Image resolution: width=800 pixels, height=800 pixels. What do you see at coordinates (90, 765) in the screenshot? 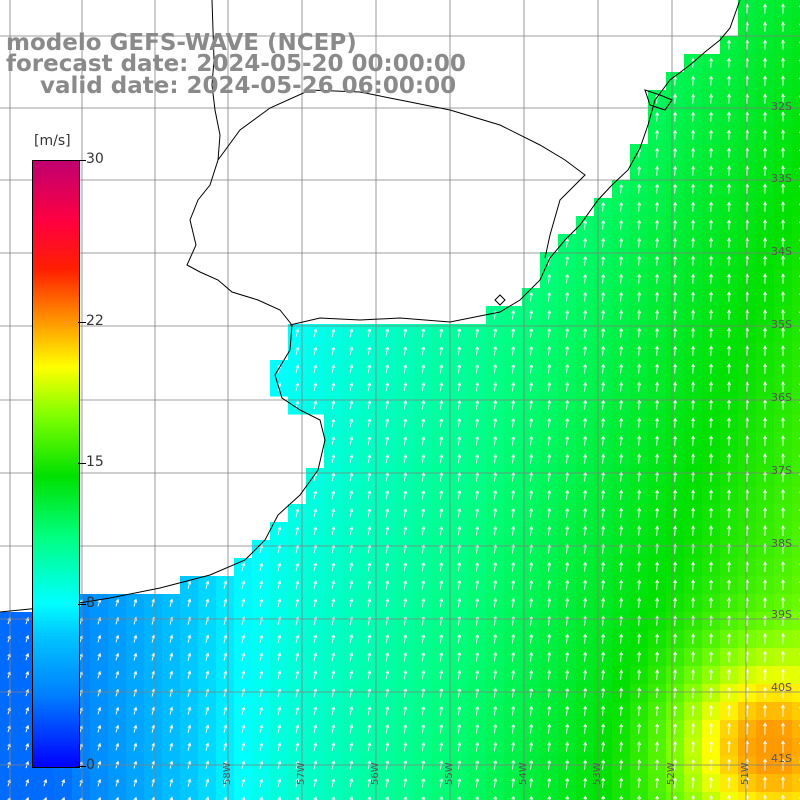
I see `colorbar-tick-label: 0` at bounding box center [90, 765].